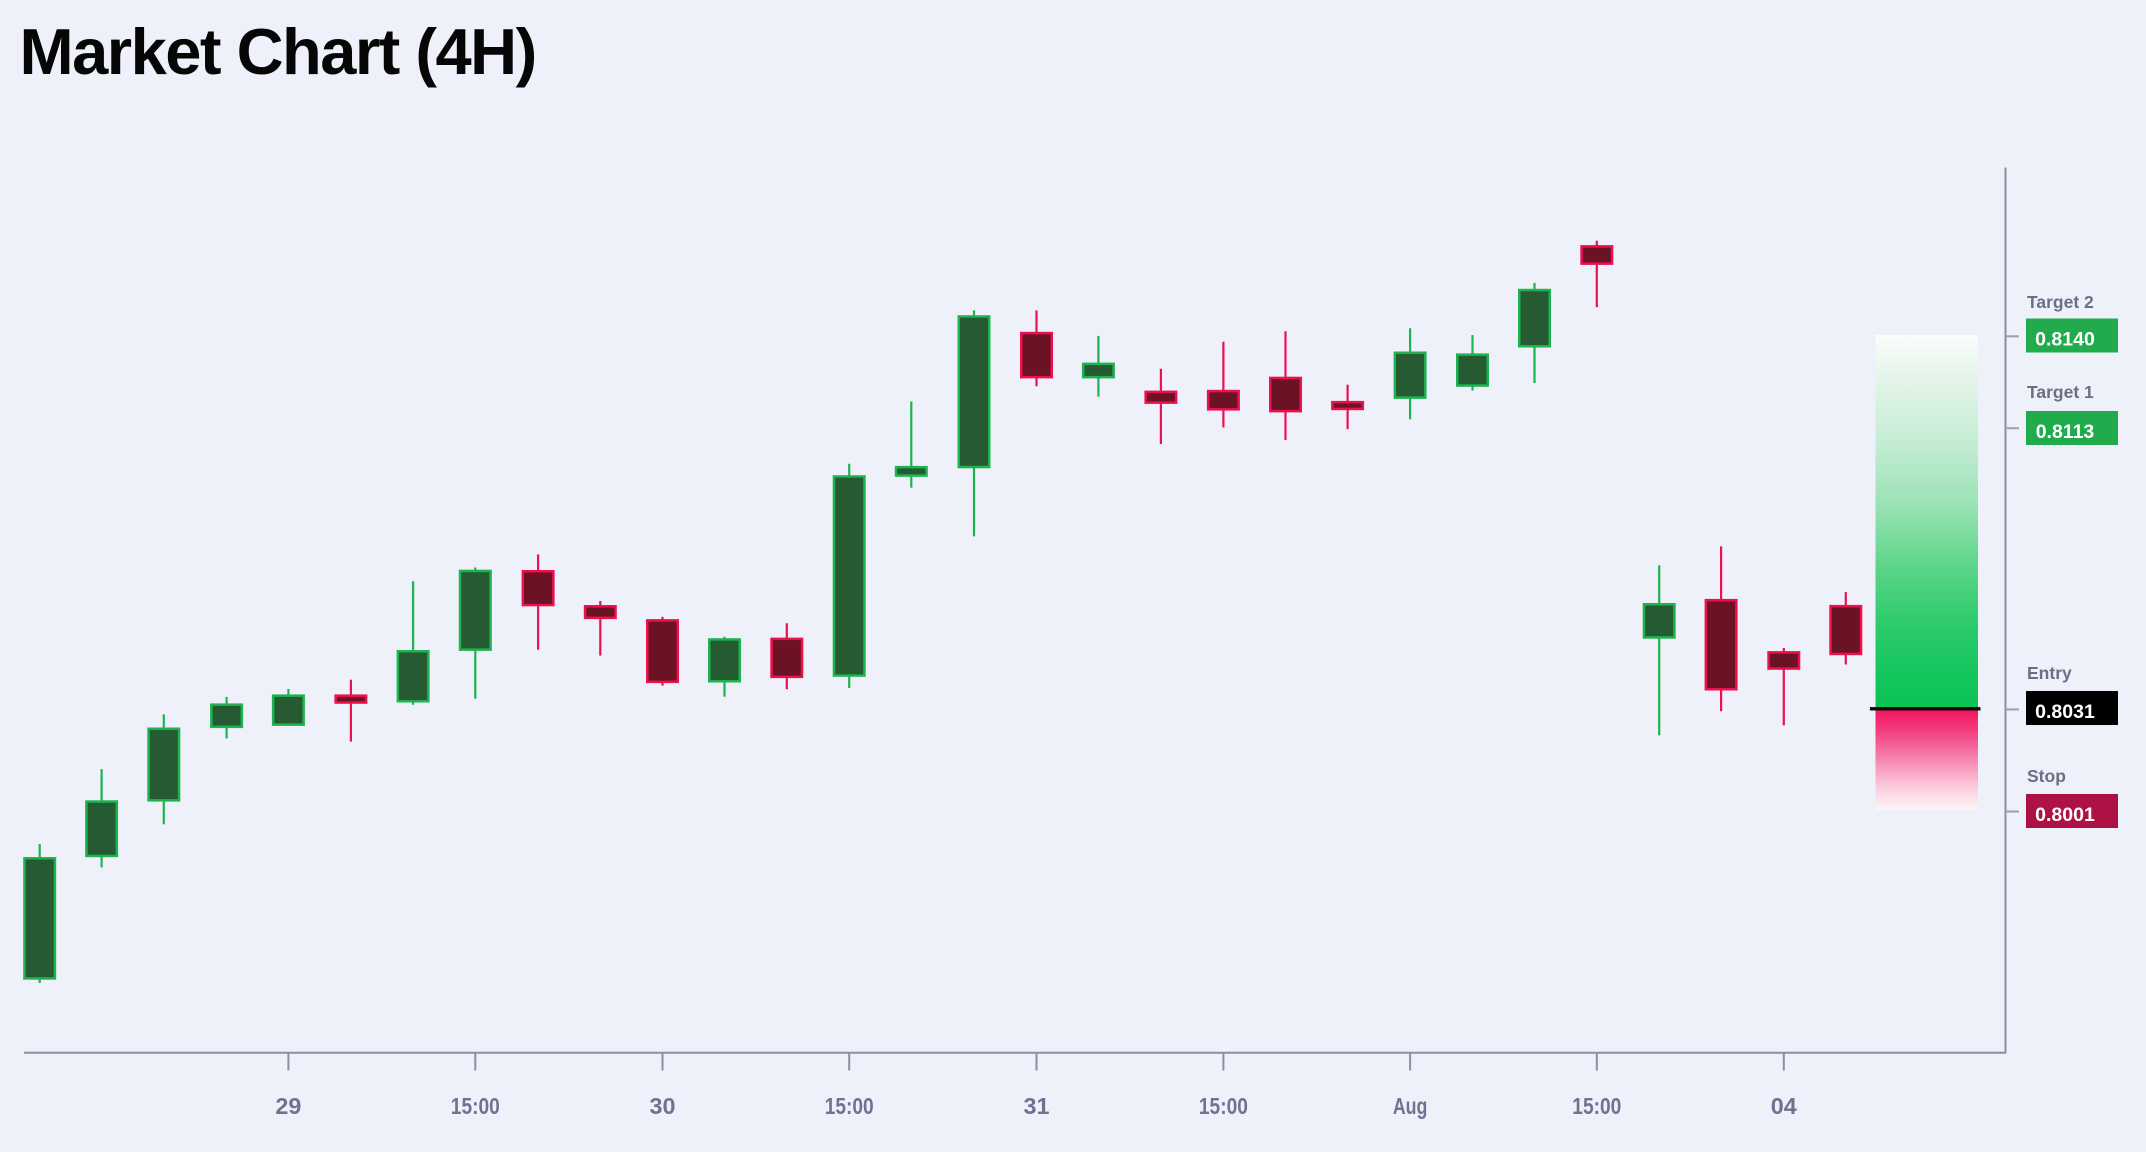  What do you see at coordinates (278, 51) in the screenshot?
I see `svg-text: Market Chart (4H)` at bounding box center [278, 51].